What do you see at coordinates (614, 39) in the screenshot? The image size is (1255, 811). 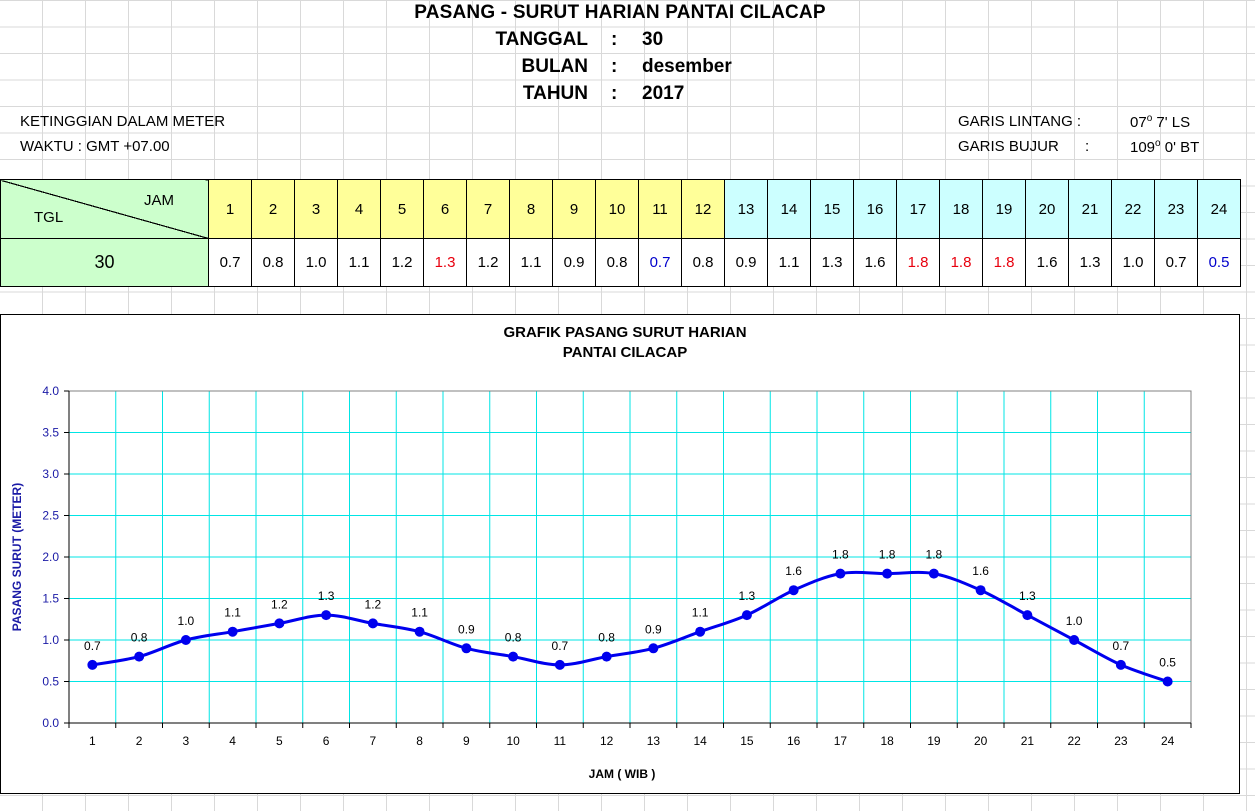 I see `date-colon: :` at bounding box center [614, 39].